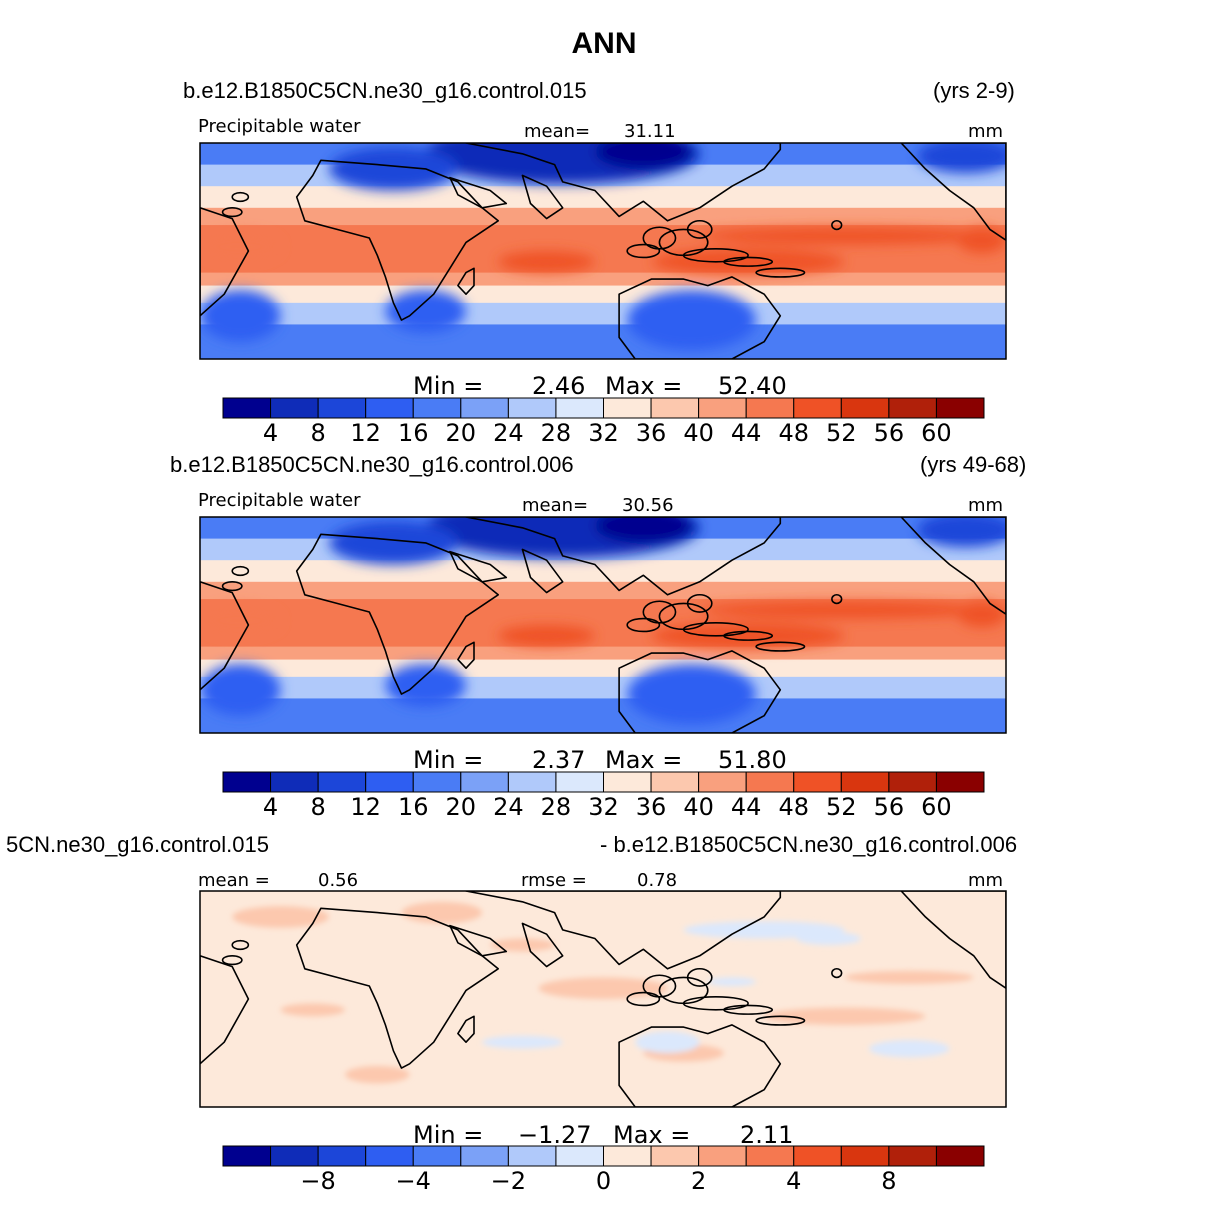 The image size is (1208, 1206). What do you see at coordinates (986, 505) in the screenshot?
I see `panel2-units: mm` at bounding box center [986, 505].